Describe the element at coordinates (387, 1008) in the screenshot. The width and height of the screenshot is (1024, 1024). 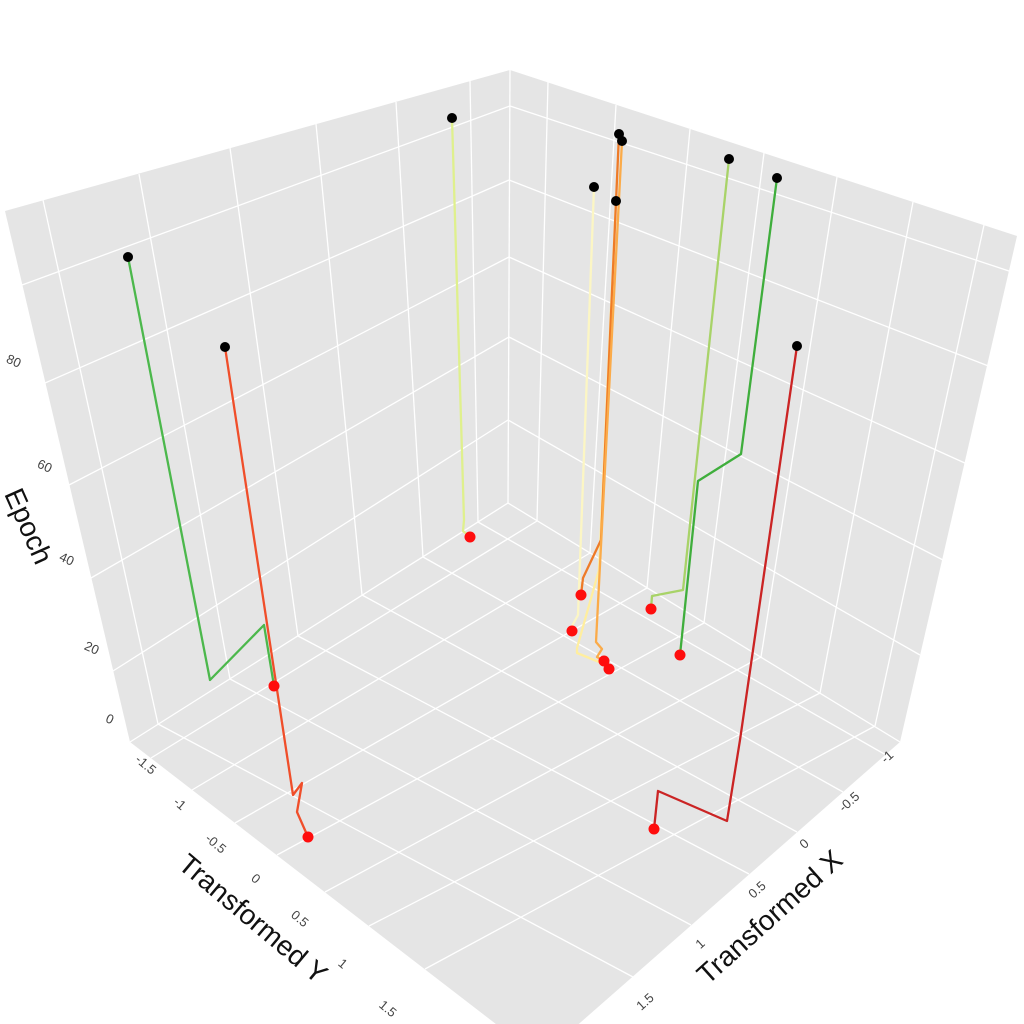
I see `y-axis-tick: 1.5` at that location.